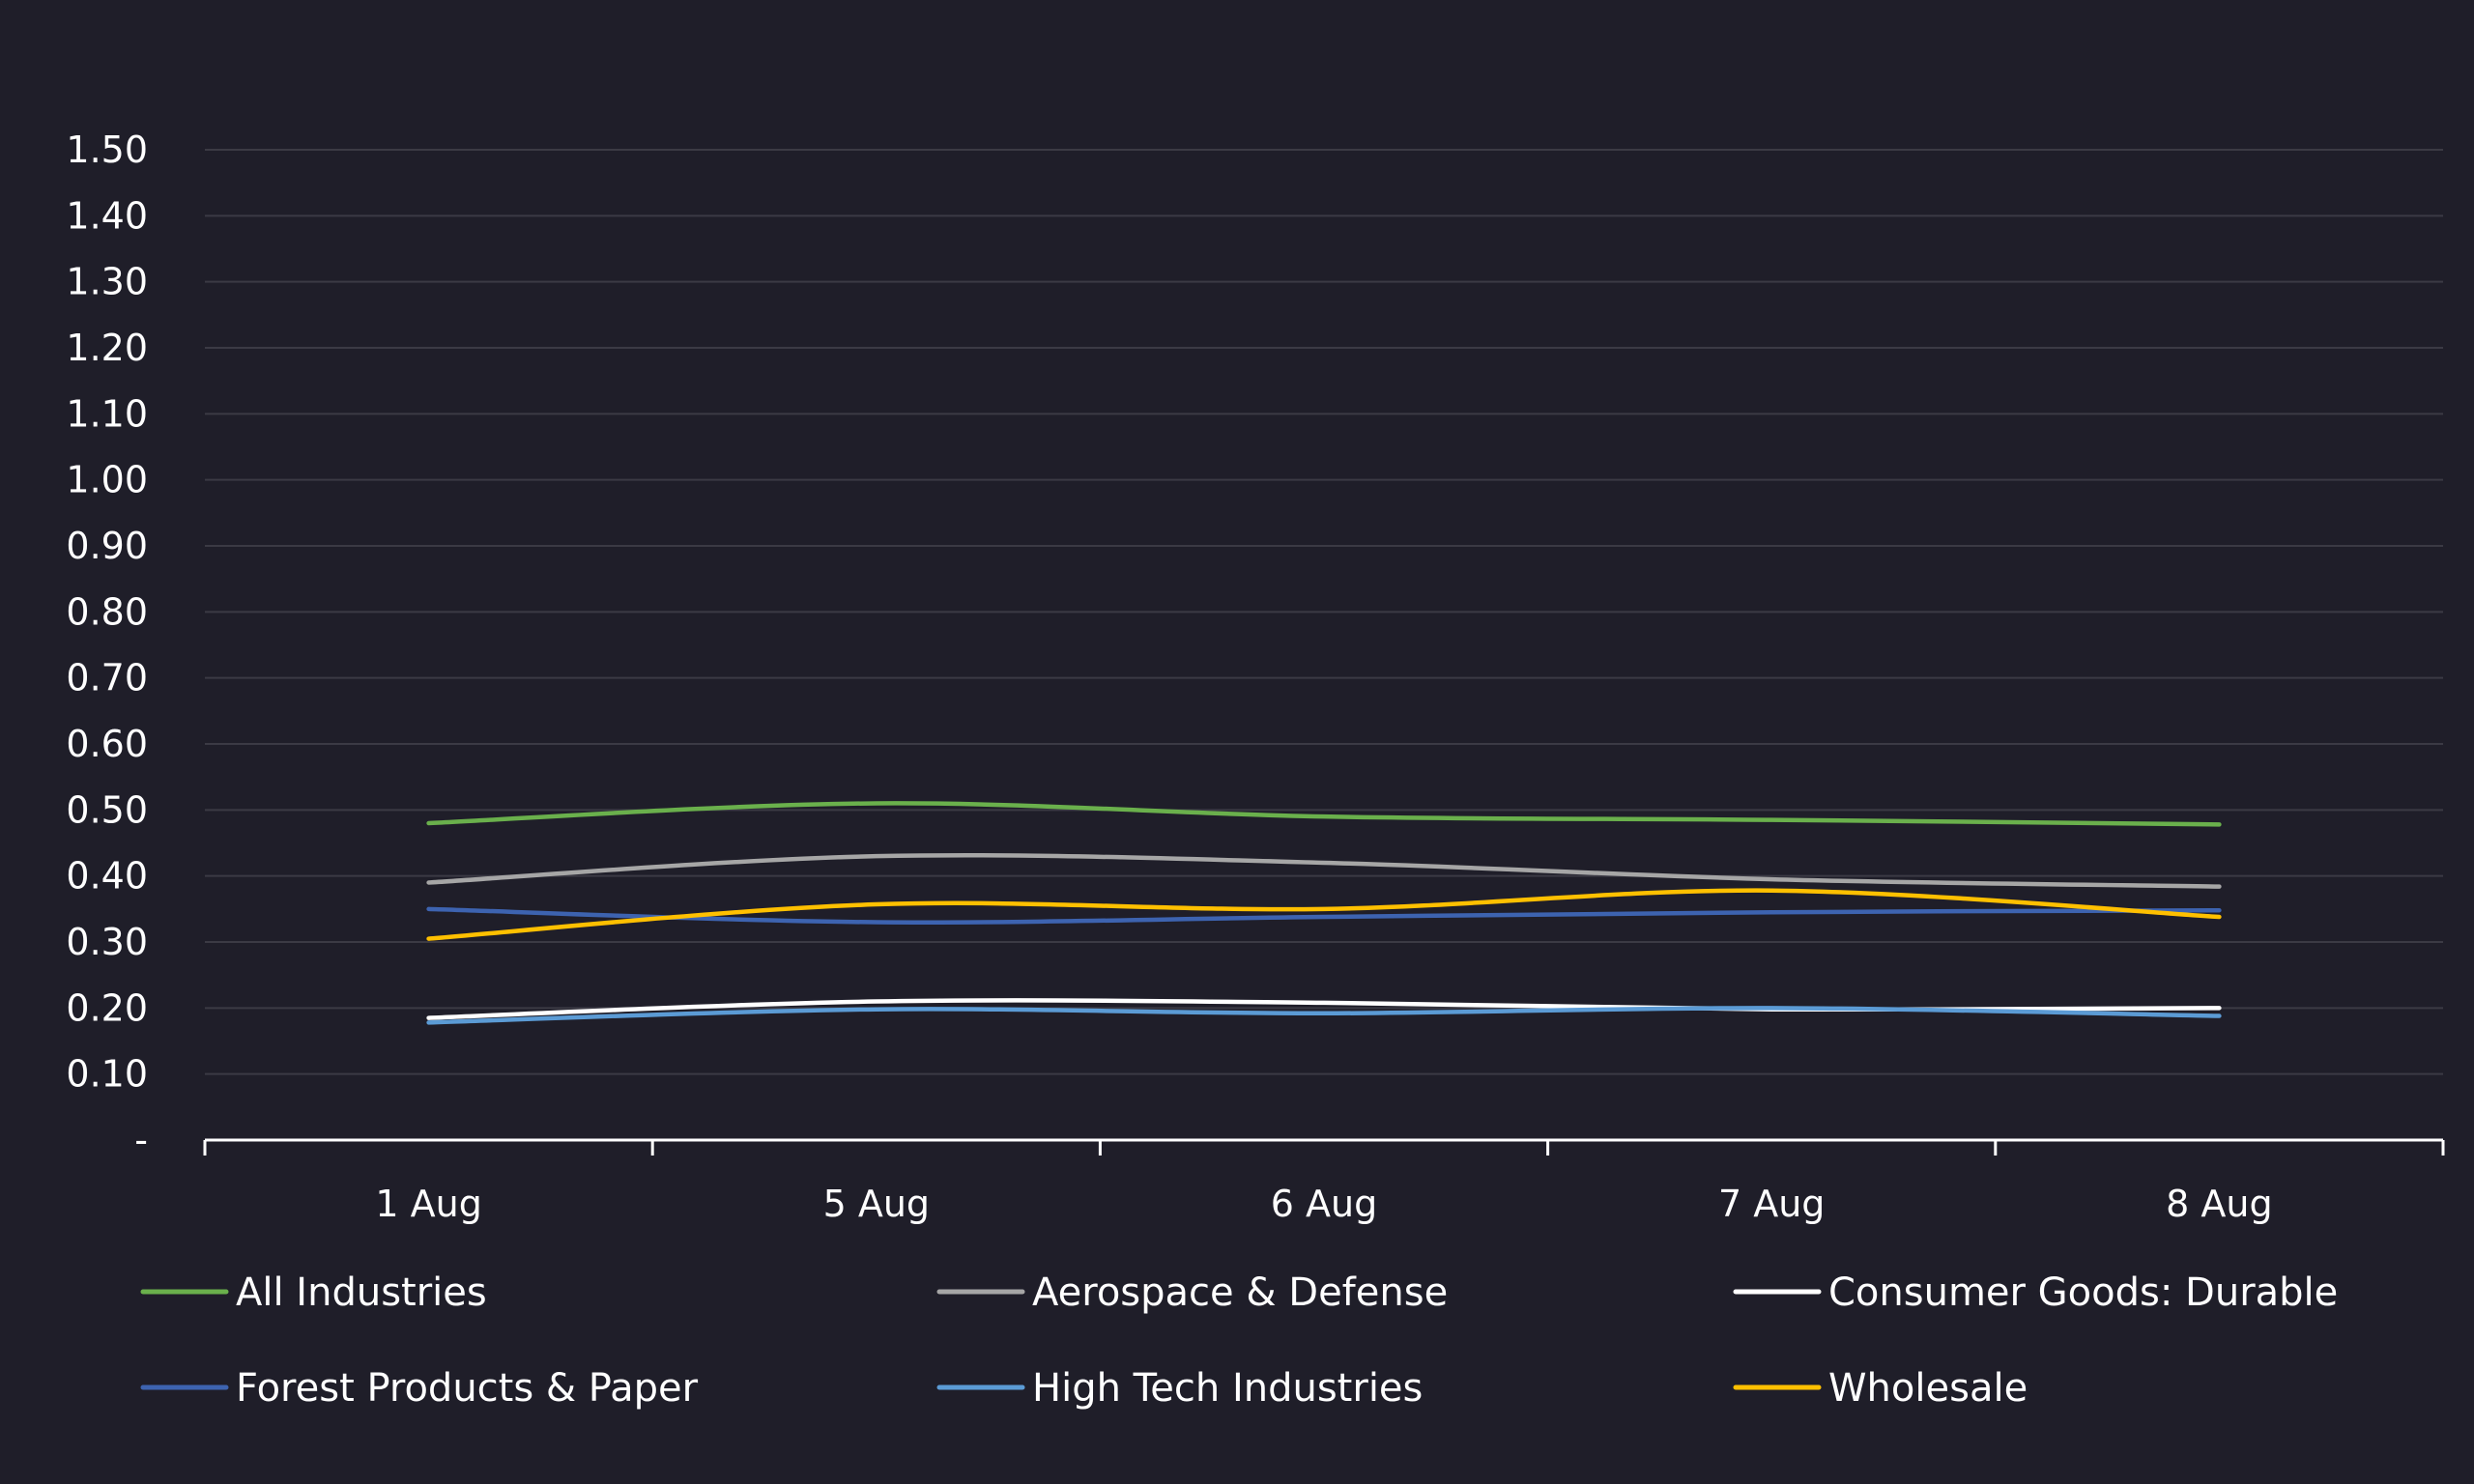  I want to click on y-tick-label: 0.80, so click(107, 612).